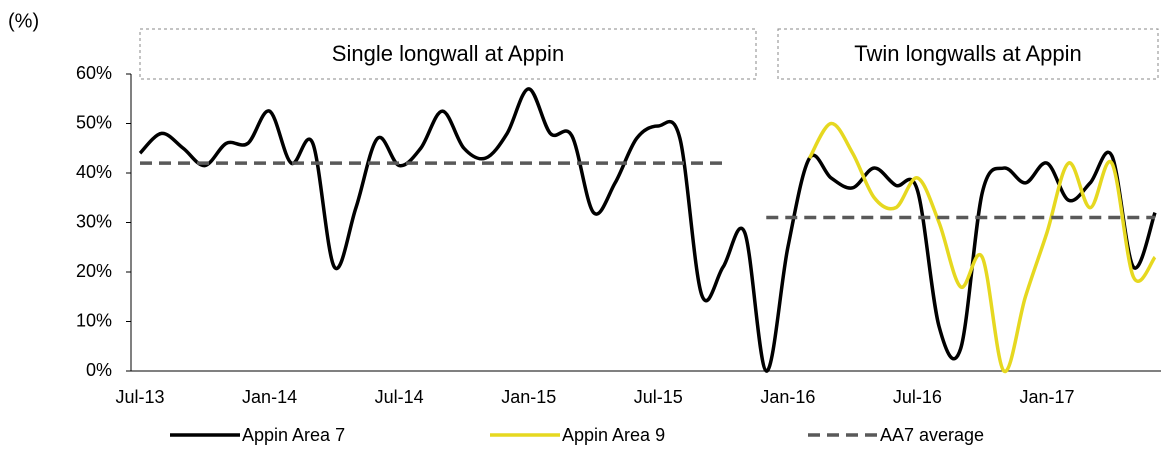 This screenshot has height=449, width=1161. What do you see at coordinates (1046, 397) in the screenshot?
I see `x-tick-label: Jan-17` at bounding box center [1046, 397].